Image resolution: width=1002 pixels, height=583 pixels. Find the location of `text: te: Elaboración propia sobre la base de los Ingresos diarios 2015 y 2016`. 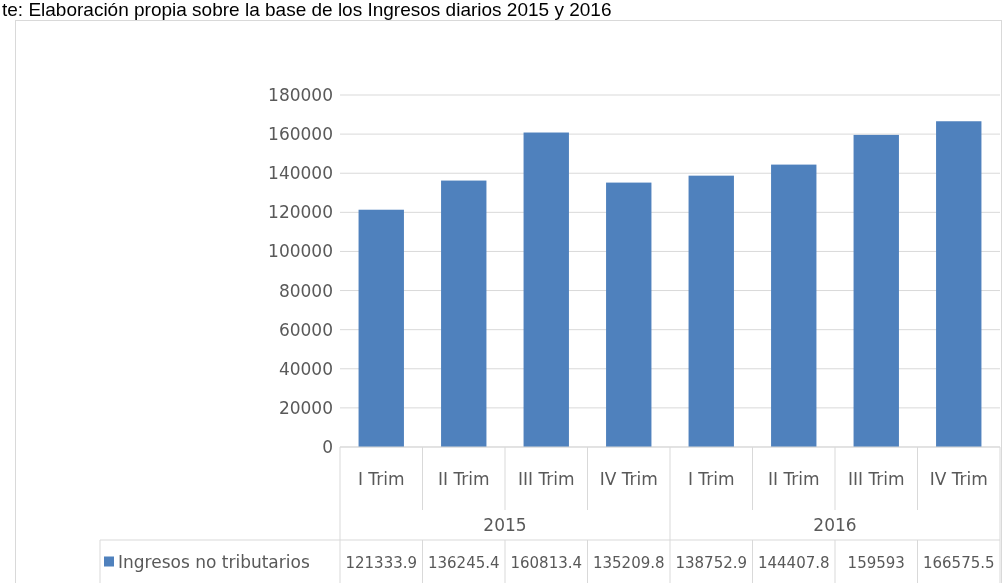

text: te: Elaboración propia sobre la base de los Ingresos diarios 2015 y 2016 is located at coordinates (307, 10).